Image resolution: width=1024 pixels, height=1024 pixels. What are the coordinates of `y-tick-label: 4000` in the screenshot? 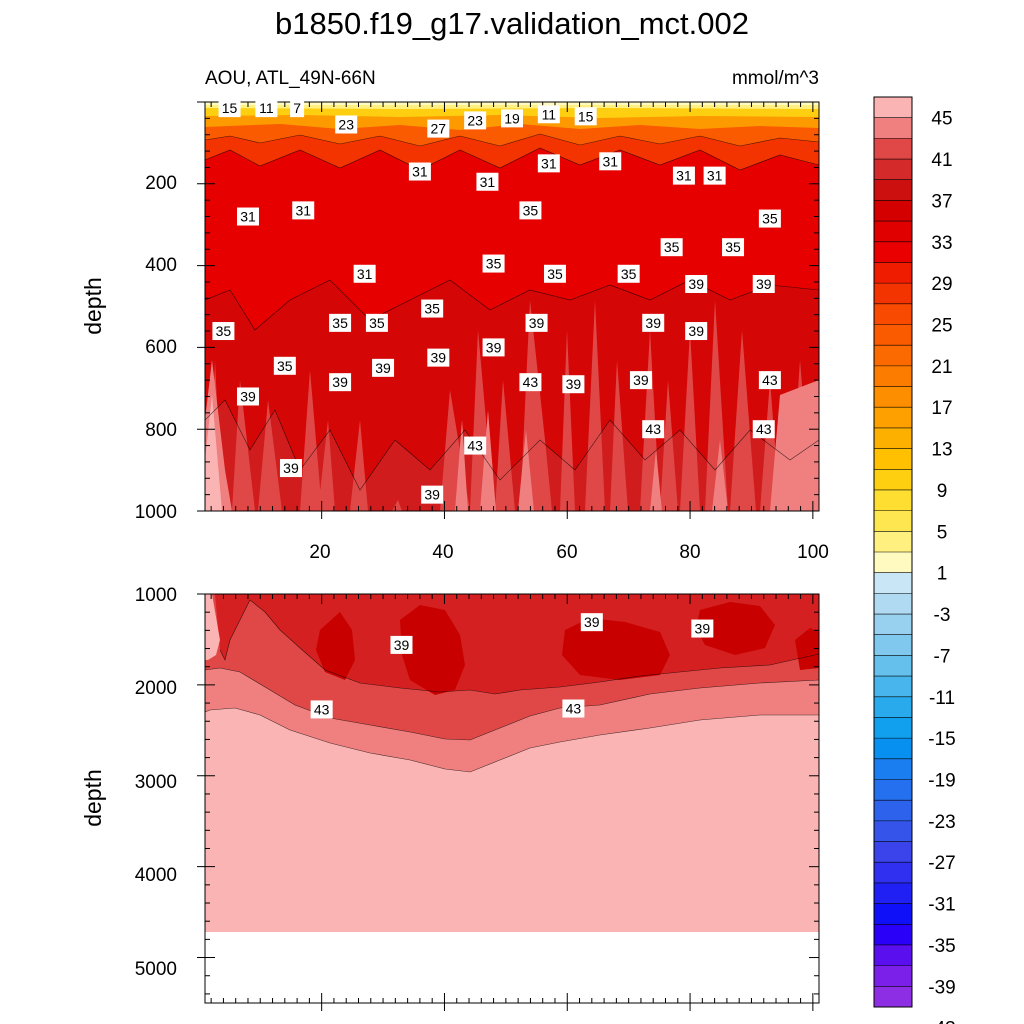 It's located at (156, 875).